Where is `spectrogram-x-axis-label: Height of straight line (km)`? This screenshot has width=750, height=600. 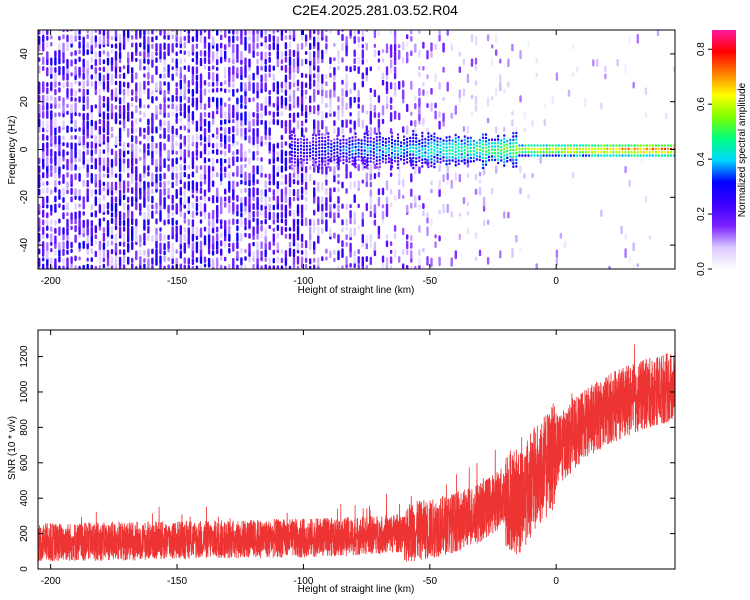
spectrogram-x-axis-label: Height of straight line (km) is located at coordinates (356, 290).